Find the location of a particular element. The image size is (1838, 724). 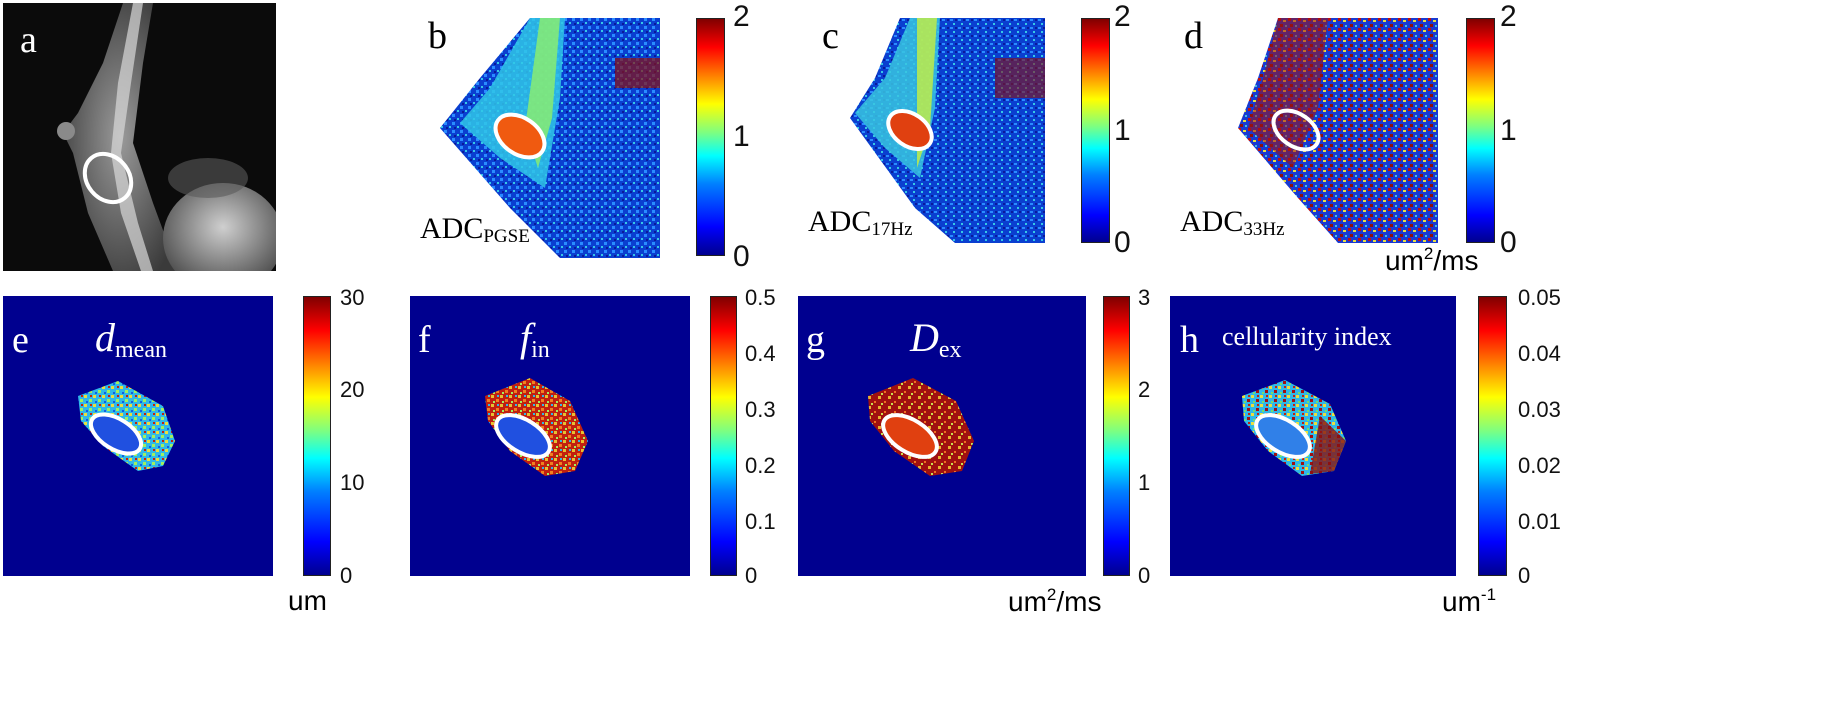

panel-h-letter: h is located at coordinates (1189, 340).